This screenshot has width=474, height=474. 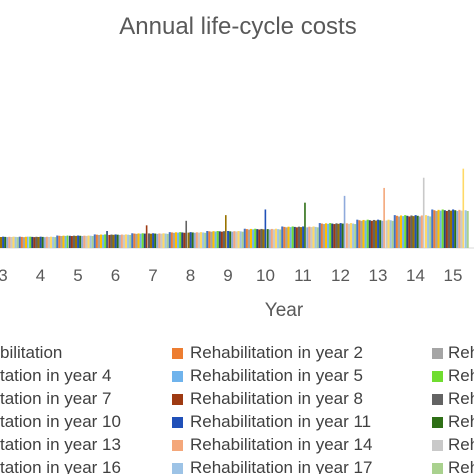 What do you see at coordinates (415, 275) in the screenshot?
I see `x-tick-label: 14` at bounding box center [415, 275].